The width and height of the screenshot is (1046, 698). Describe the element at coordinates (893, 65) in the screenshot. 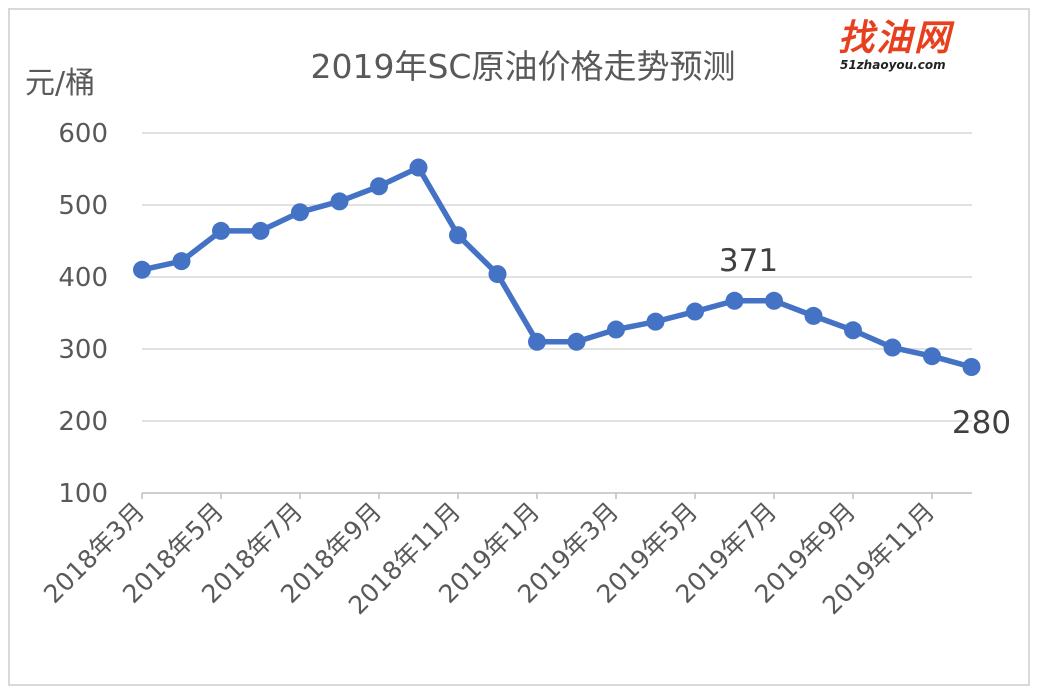

I see `logo-url: 51zhaoyou.com` at that location.